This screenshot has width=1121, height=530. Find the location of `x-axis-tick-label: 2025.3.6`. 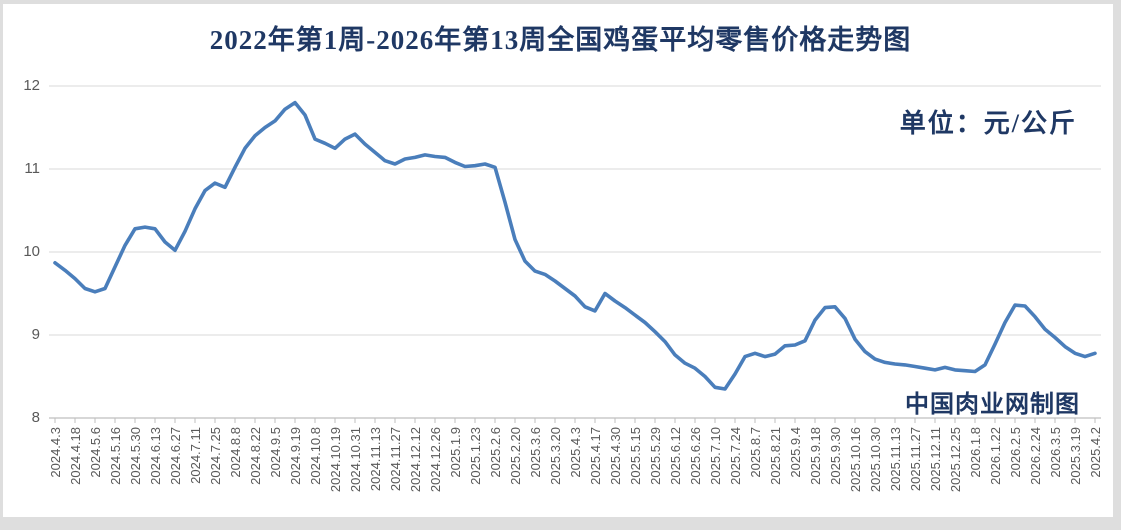

x-axis-tick-label: 2025.3.6 is located at coordinates (535, 452).